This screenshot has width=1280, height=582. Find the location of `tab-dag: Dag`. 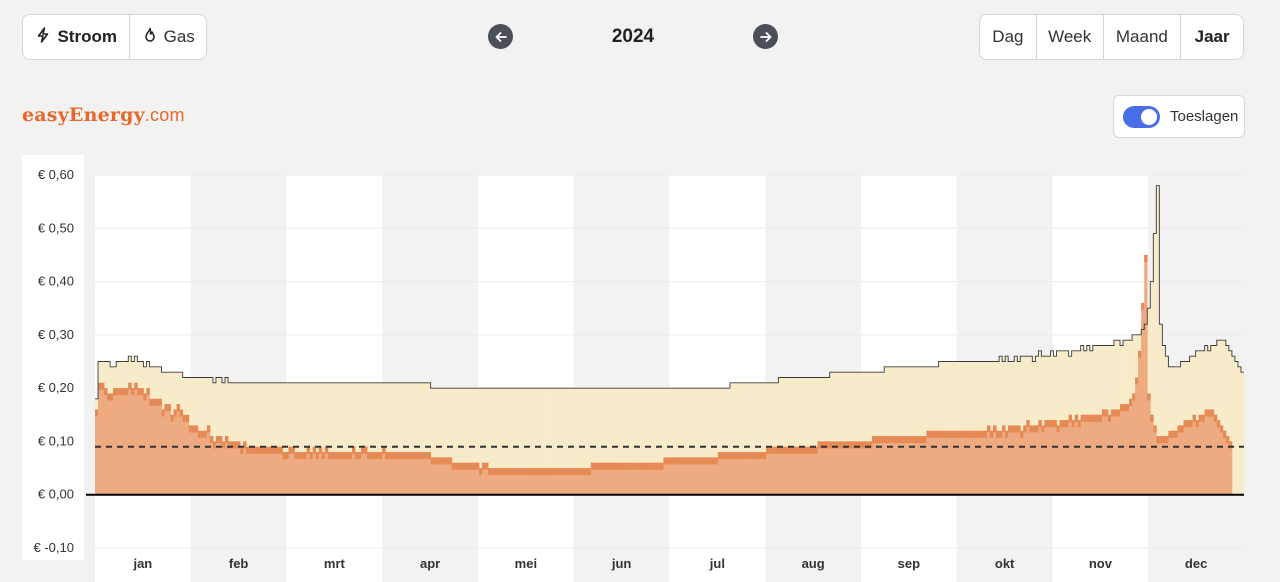

tab-dag: Dag is located at coordinates (1008, 37).